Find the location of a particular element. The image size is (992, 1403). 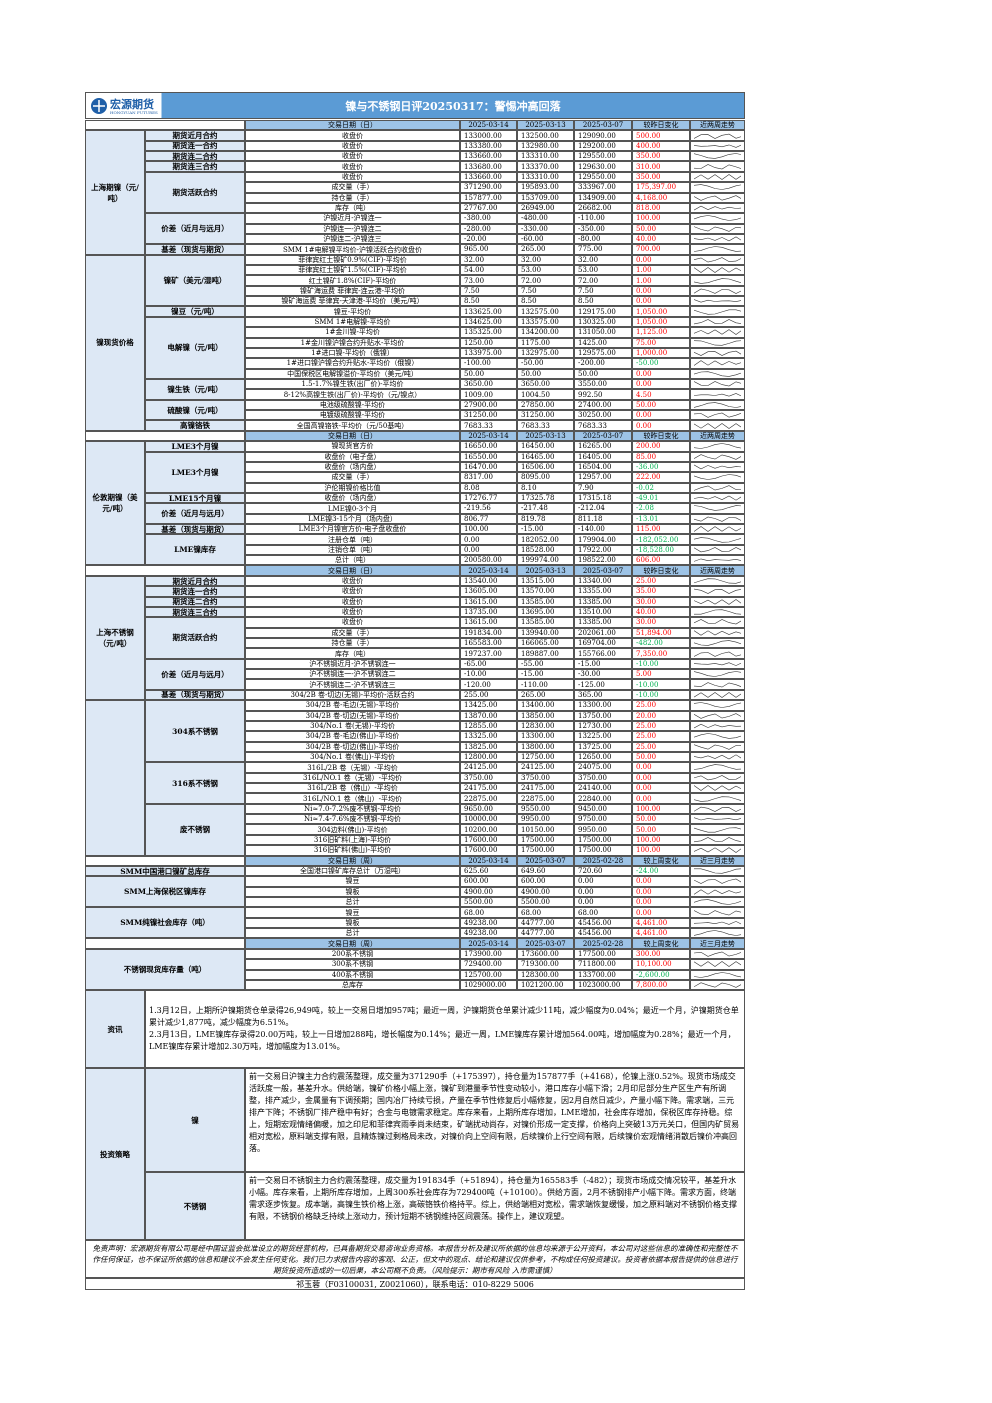

item-label: 沪镍连一-沪镍连二 is located at coordinates (352, 228).